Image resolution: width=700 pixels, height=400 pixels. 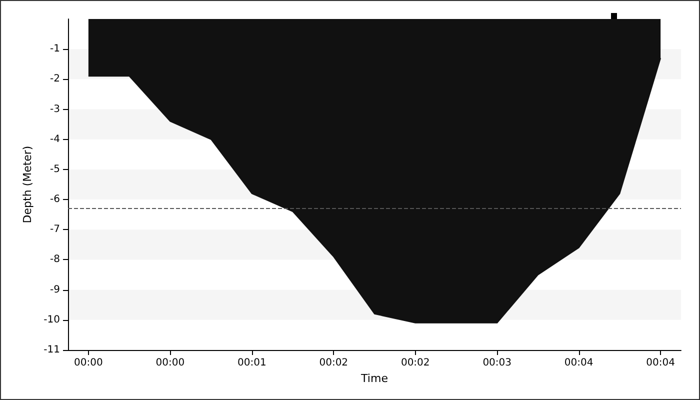 I want to click on y-tick-label: -4, so click(x=55, y=139).